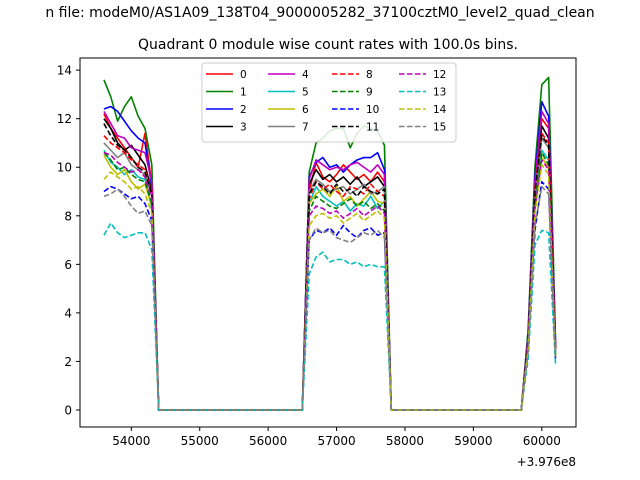  Describe the element at coordinates (440, 110) in the screenshot. I see `legend-label: 14` at that location.